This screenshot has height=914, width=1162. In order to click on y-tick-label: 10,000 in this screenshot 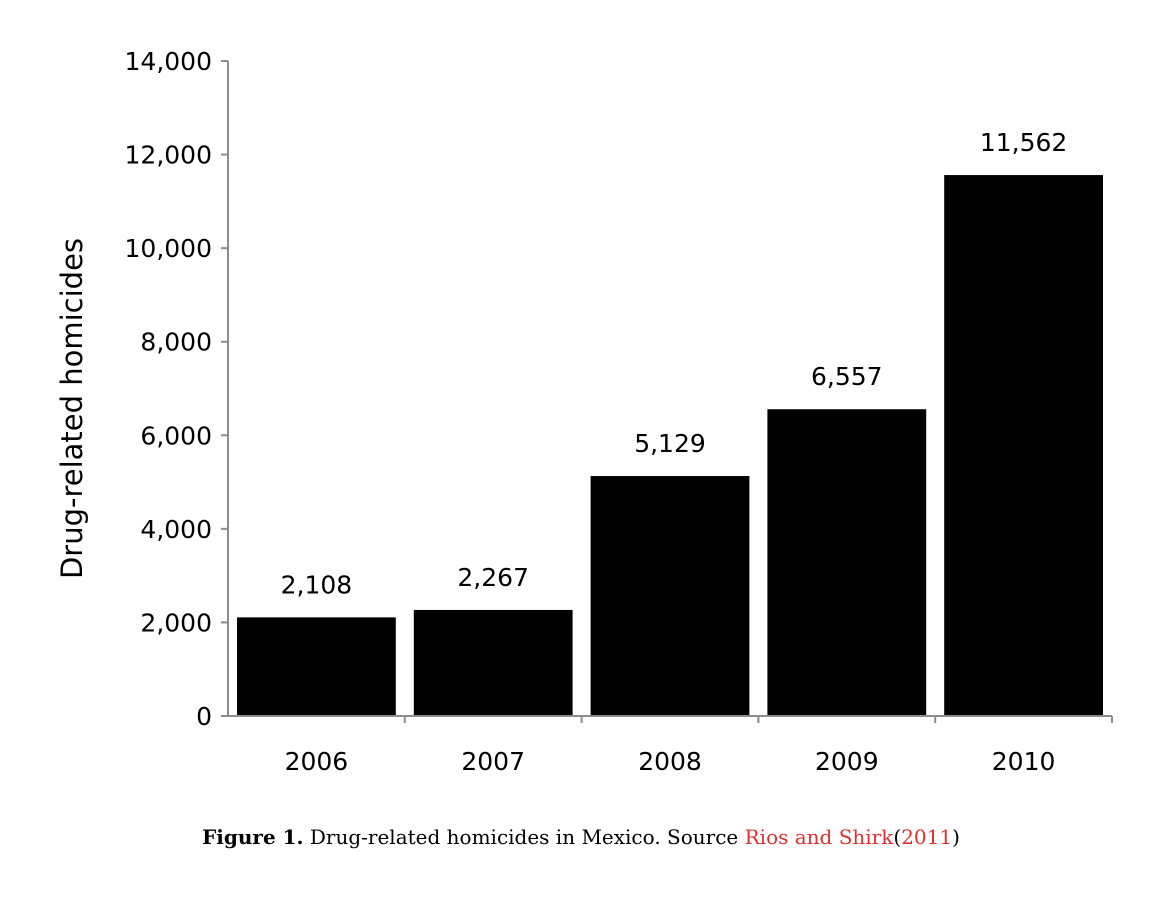, I will do `click(168, 248)`.